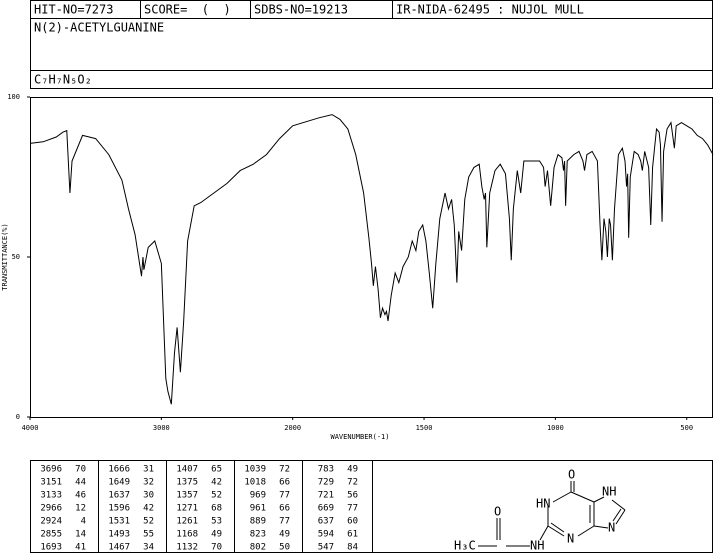 The height and width of the screenshot is (553, 715). I want to click on y-axis-label: TRANSMITTANCE(%), so click(5, 256).